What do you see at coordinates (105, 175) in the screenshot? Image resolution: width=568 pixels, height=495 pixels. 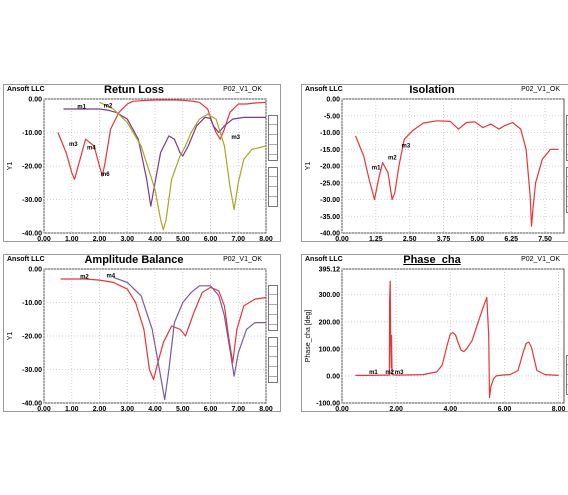 I see `marker-label: m6` at bounding box center [105, 175].